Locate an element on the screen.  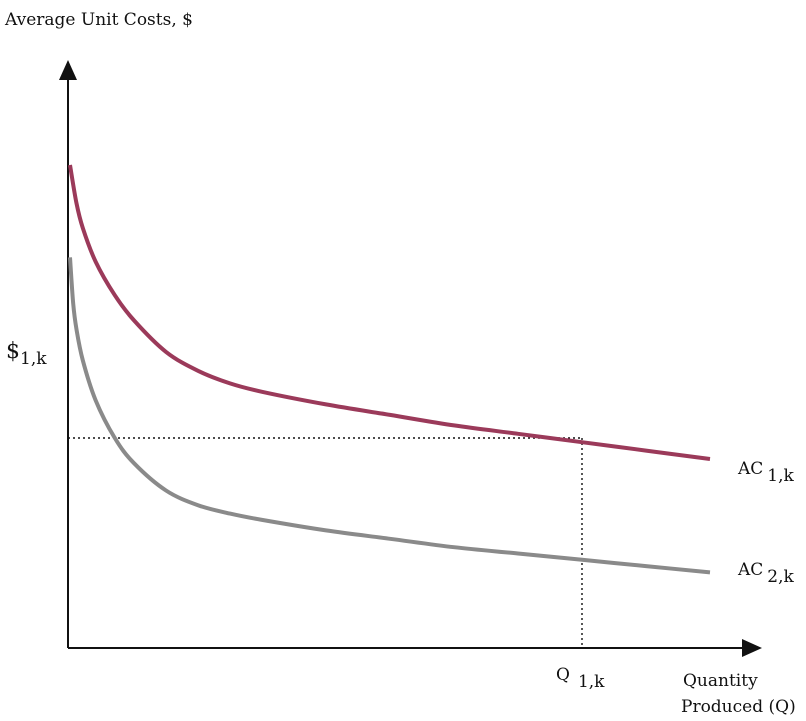
series-label-ac2-sub: 2,k is located at coordinates (780, 577).